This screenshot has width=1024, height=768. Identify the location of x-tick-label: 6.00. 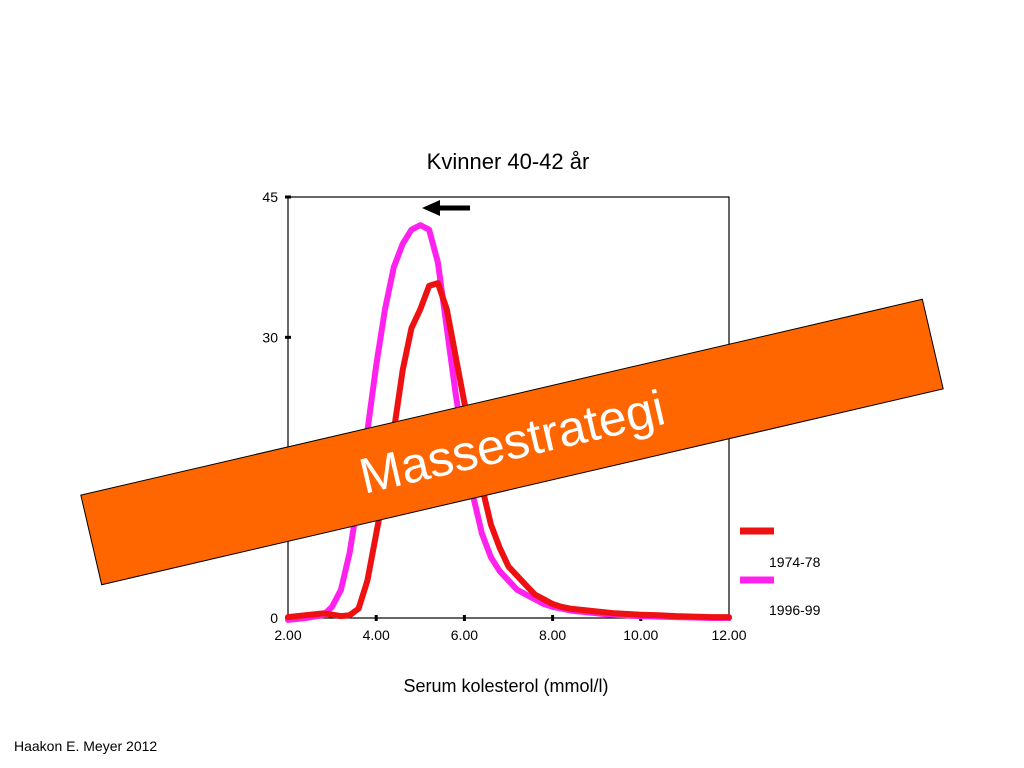
(464, 635).